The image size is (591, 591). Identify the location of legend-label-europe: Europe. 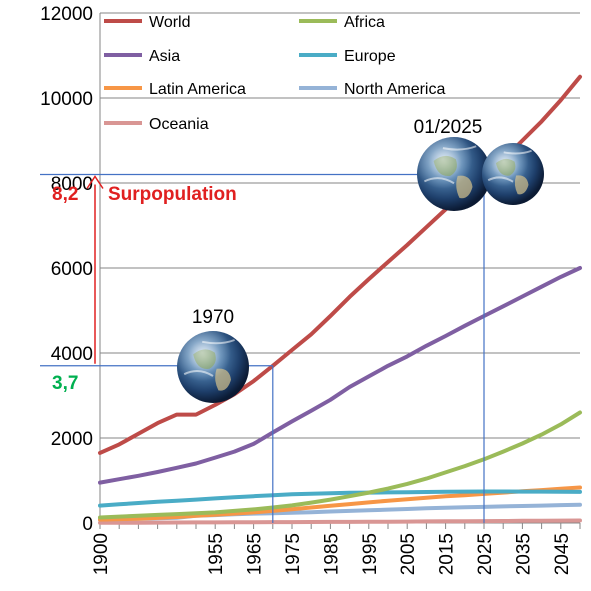
(370, 56).